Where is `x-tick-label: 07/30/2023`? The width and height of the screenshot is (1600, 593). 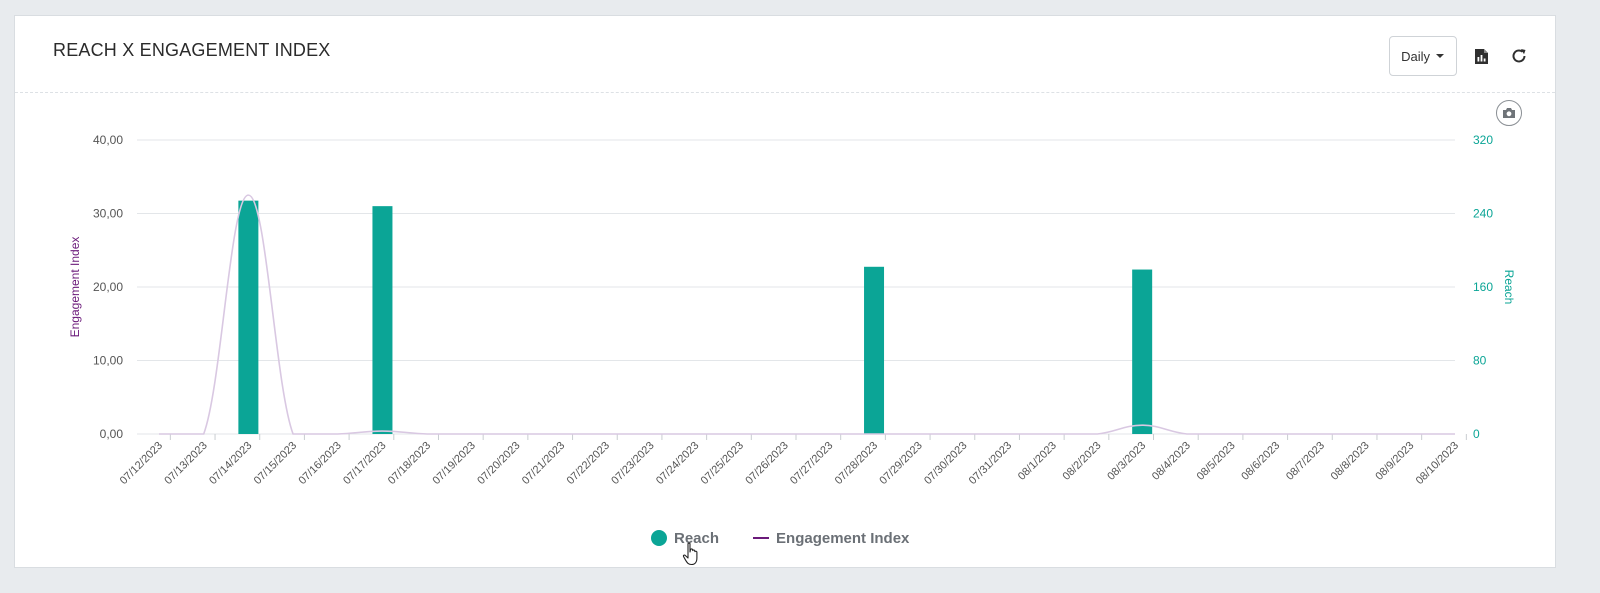 x-tick-label: 07/30/2023 is located at coordinates (945, 463).